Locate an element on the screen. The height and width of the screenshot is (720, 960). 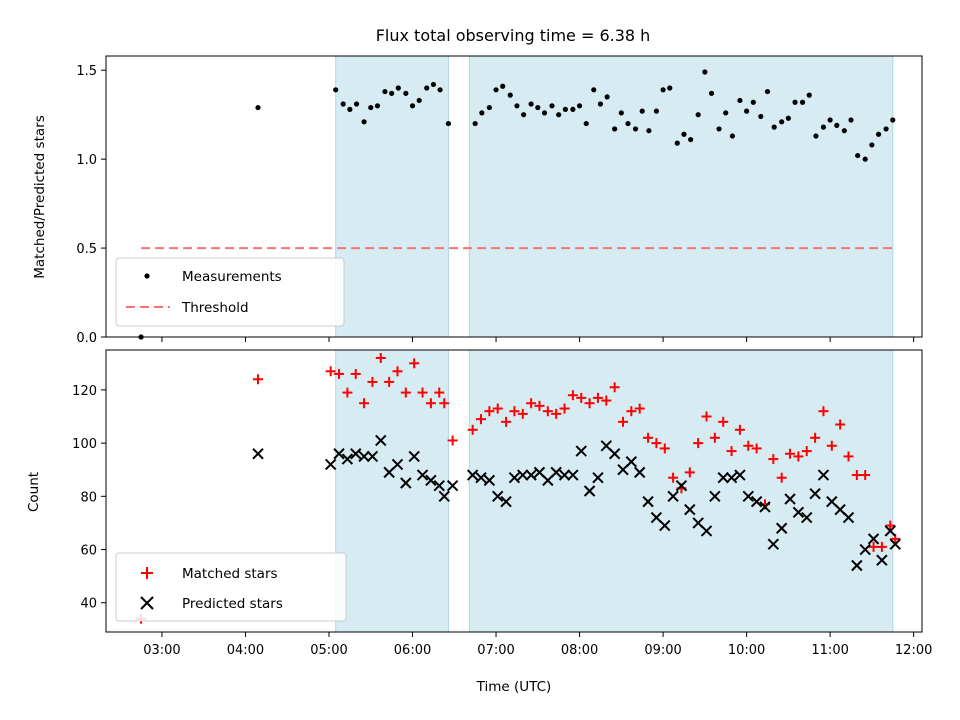
ratio-y-axis: 0.0 0.5 1.0 1.5 is located at coordinates (91, 205).